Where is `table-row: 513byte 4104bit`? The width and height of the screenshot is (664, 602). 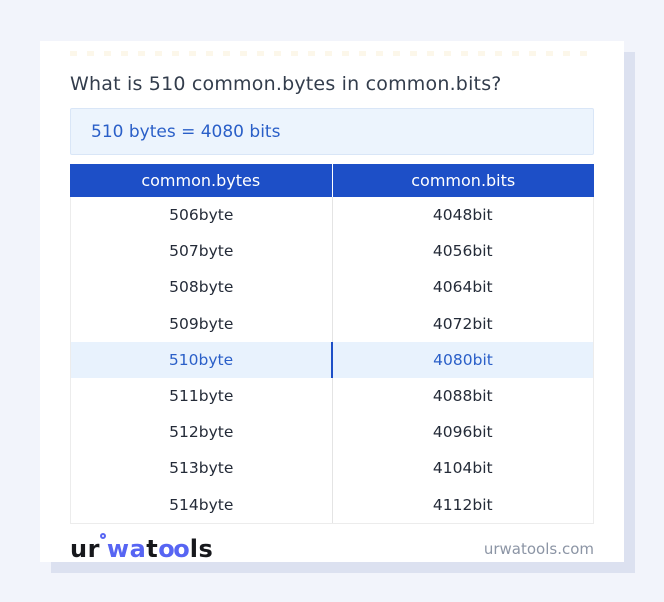
table-row: 513byte 4104bit is located at coordinates (332, 468).